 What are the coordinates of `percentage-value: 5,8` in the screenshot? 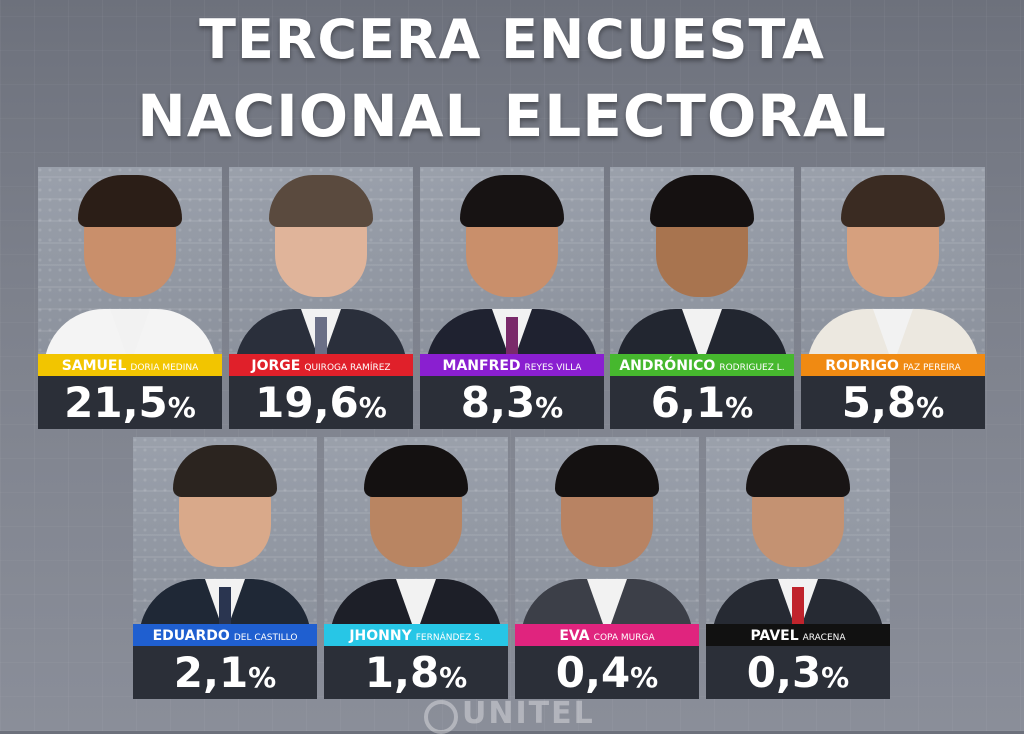 It's located at (879, 402).